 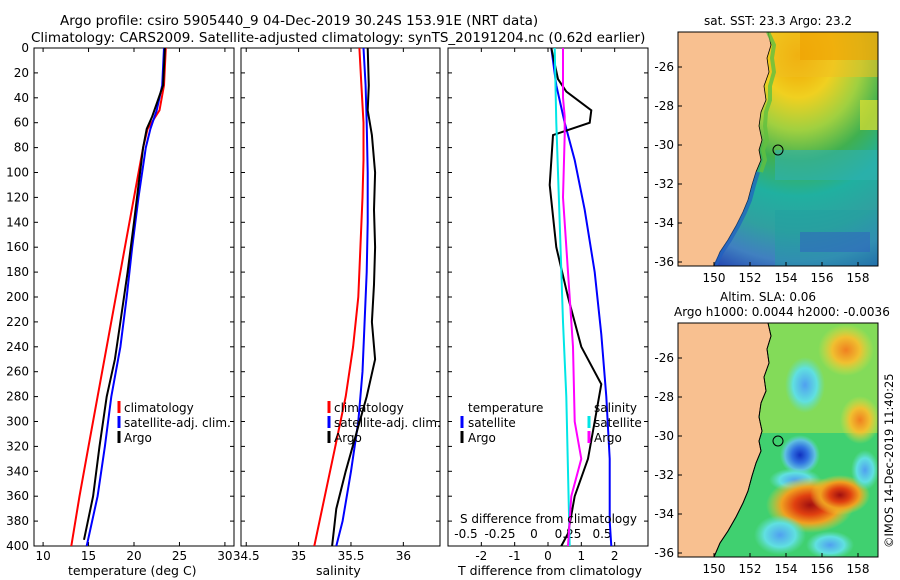 What do you see at coordinates (550, 570) in the screenshot?
I see `difference-xlabel: T difference from climatology` at bounding box center [550, 570].